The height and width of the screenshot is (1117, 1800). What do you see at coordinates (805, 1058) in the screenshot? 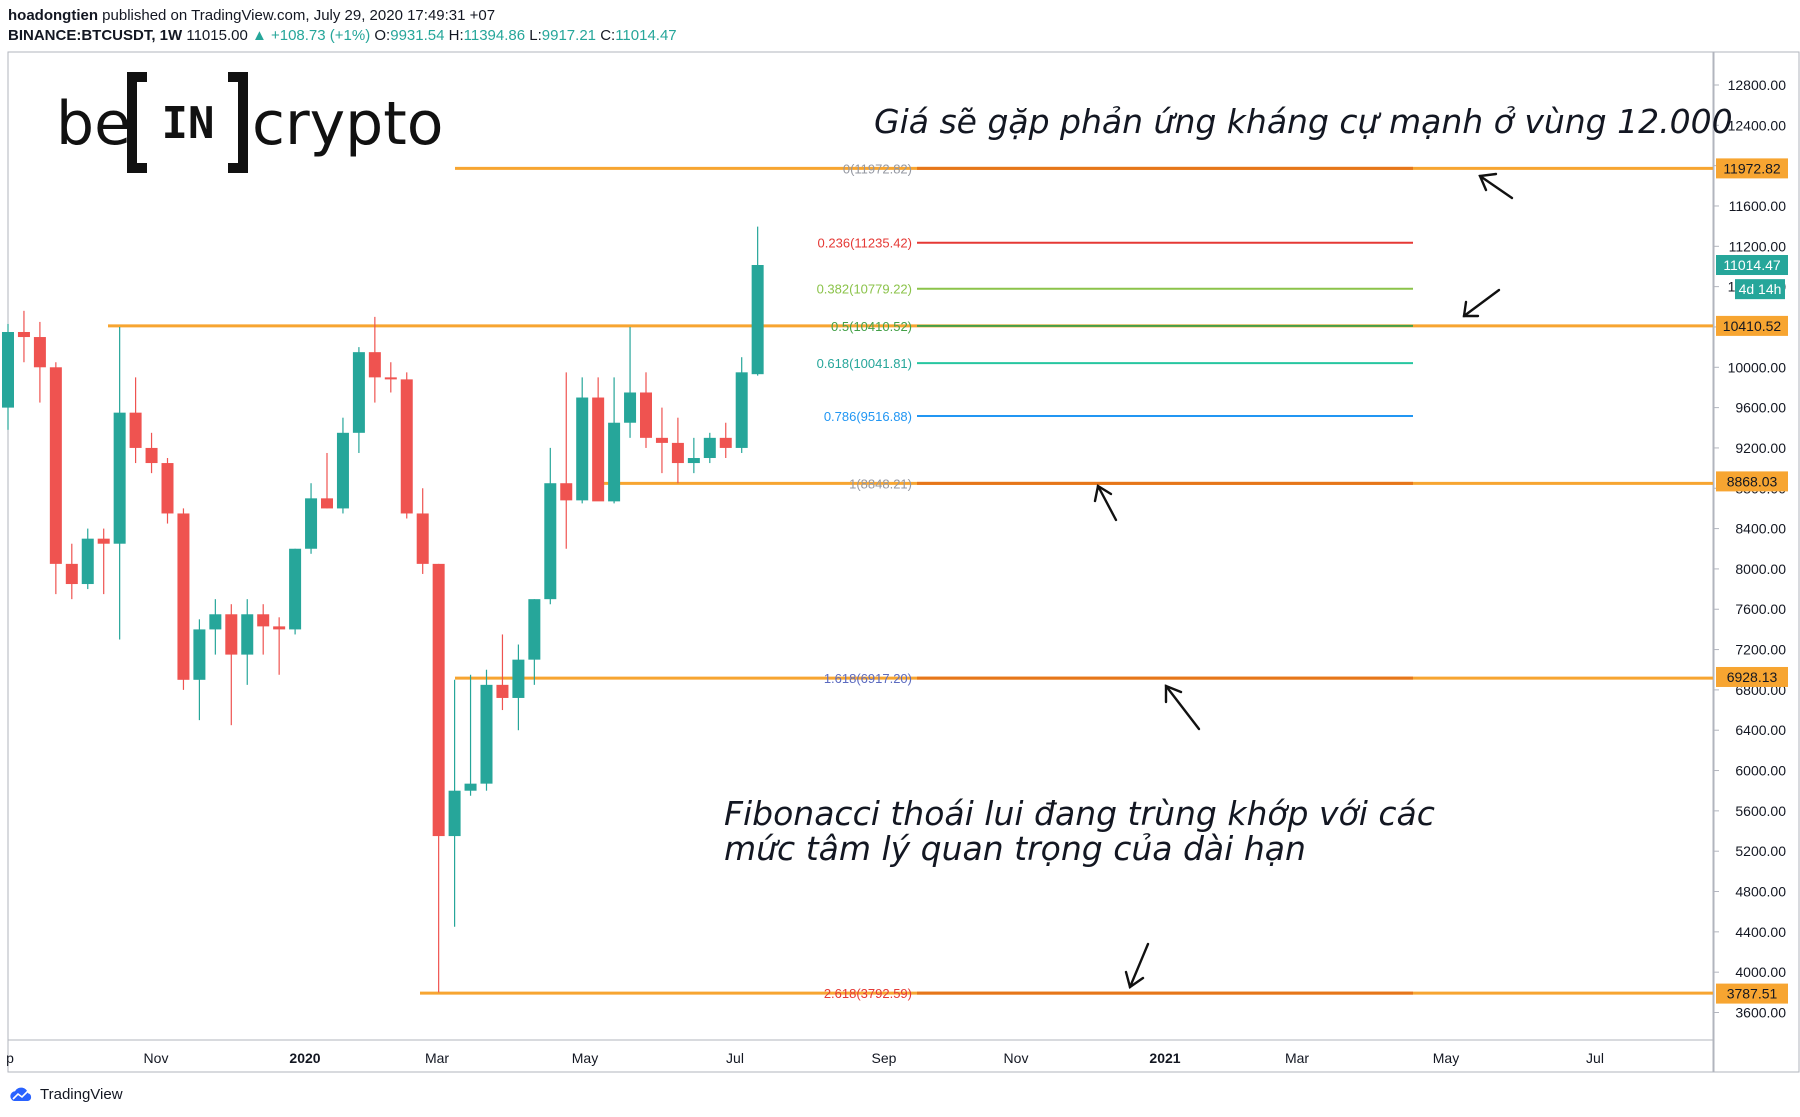
I see `time-axis: p Nov 2020 Mar May Jul Sep Nov 2021 Mar May Jul` at bounding box center [805, 1058].